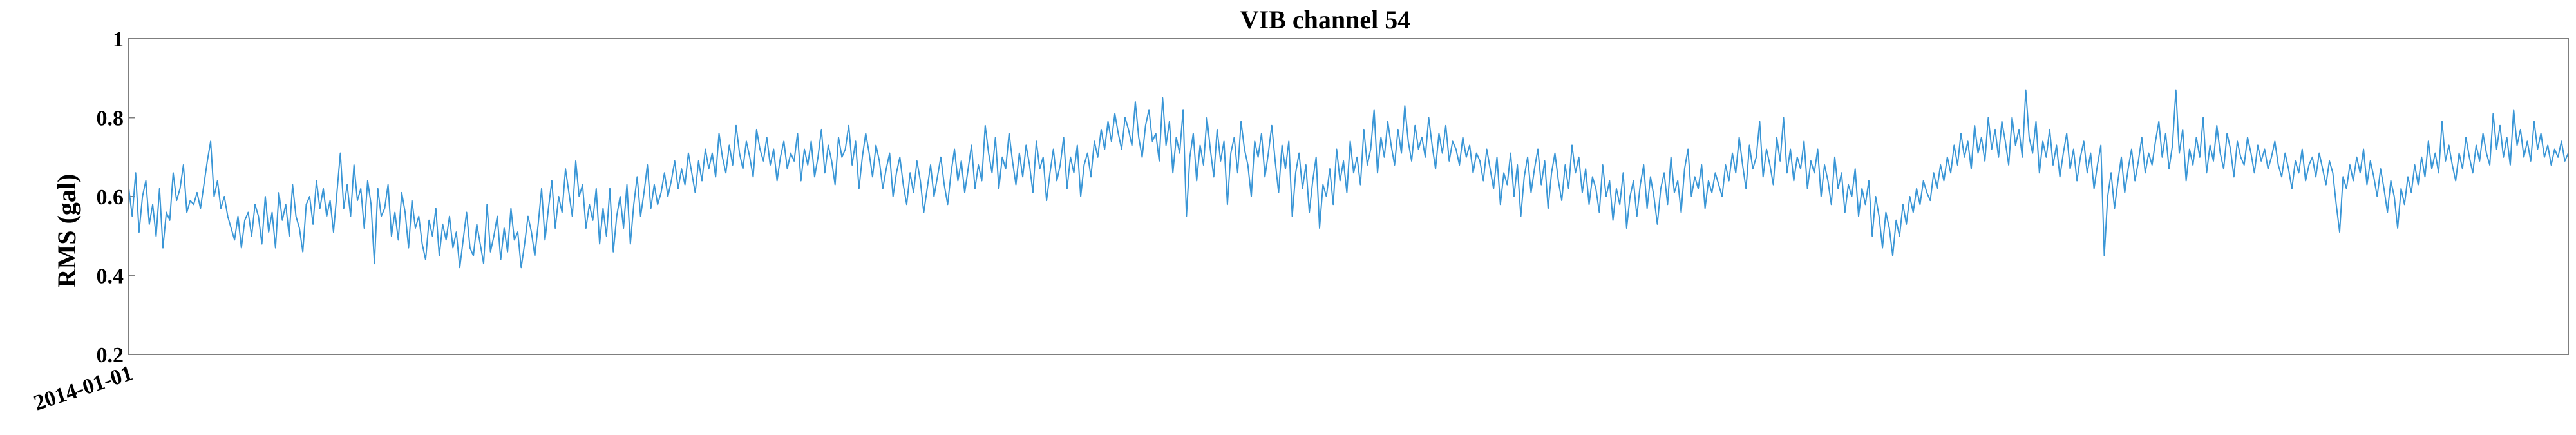 Image resolution: width=2576 pixels, height=435 pixels. Describe the element at coordinates (66, 231) in the screenshot. I see `y-axis-label: RMS (gal)` at that location.